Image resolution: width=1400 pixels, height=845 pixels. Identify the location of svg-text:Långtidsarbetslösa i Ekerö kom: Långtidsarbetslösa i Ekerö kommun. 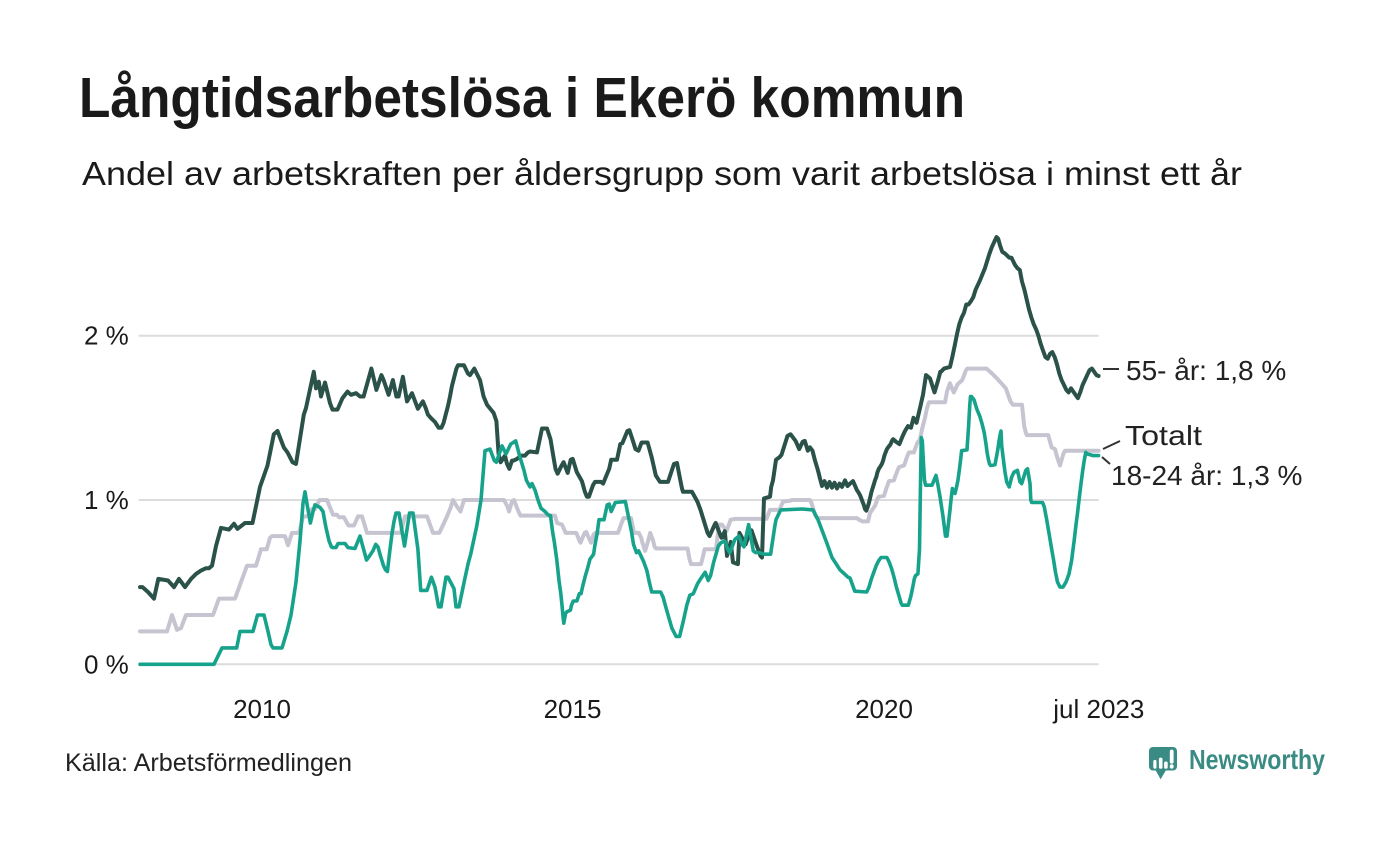
(522, 98).